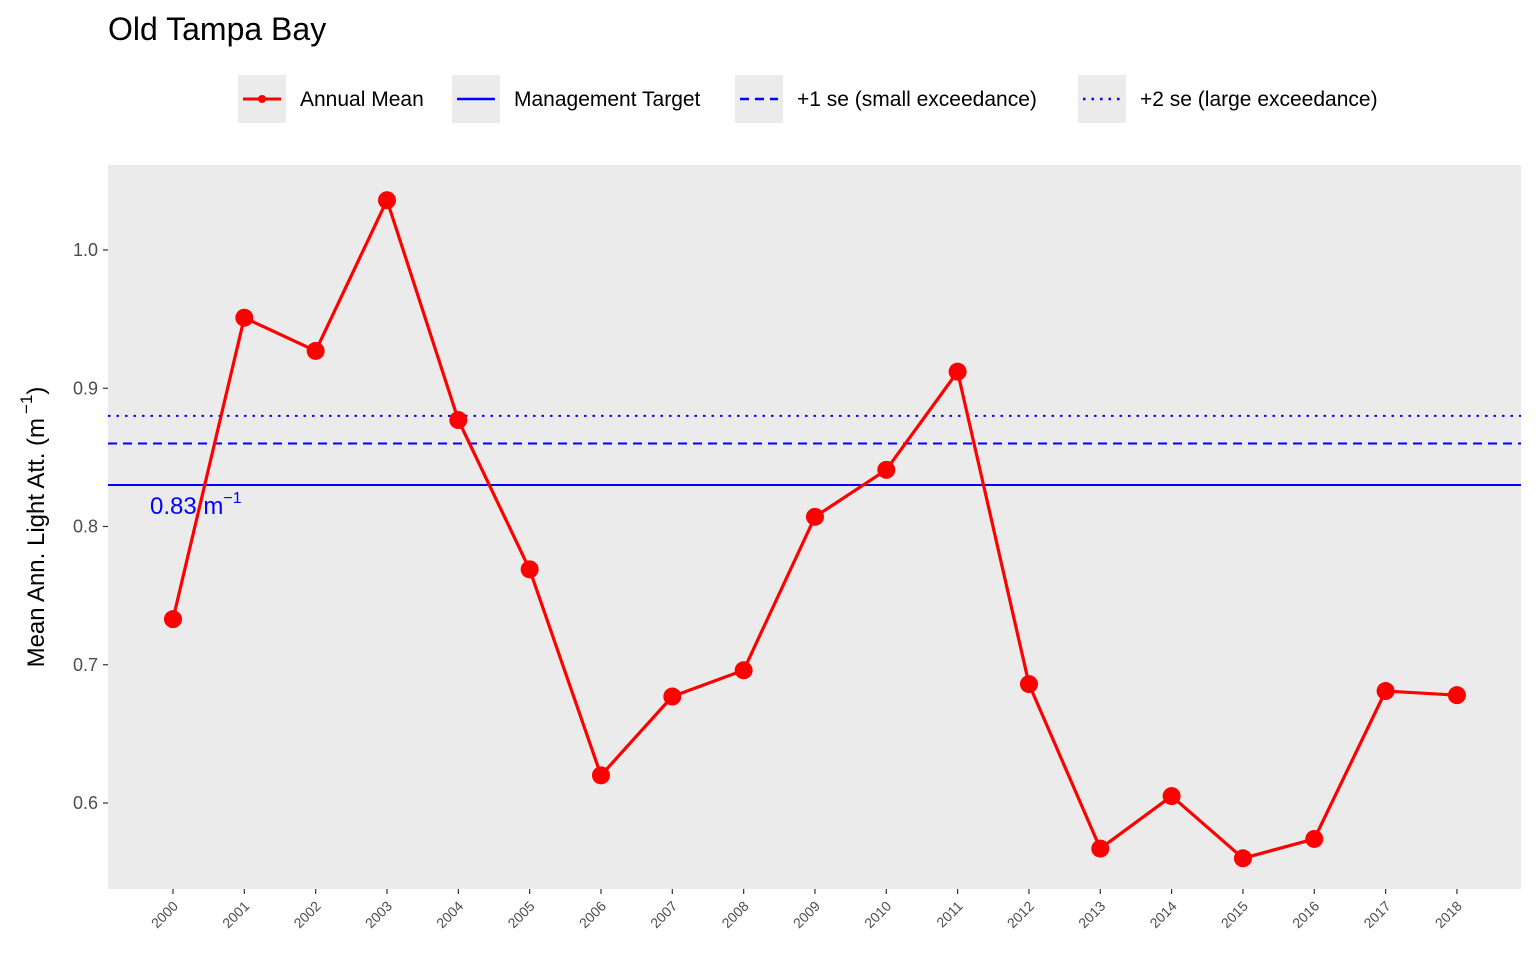 This screenshot has height=960, width=1536. Describe the element at coordinates (957, 371) in the screenshot. I see `data-point-2011` at that location.